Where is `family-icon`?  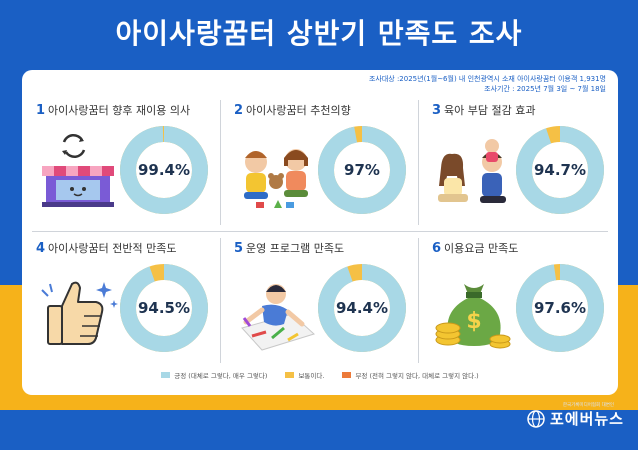
family-icon is located at coordinates (472, 171).